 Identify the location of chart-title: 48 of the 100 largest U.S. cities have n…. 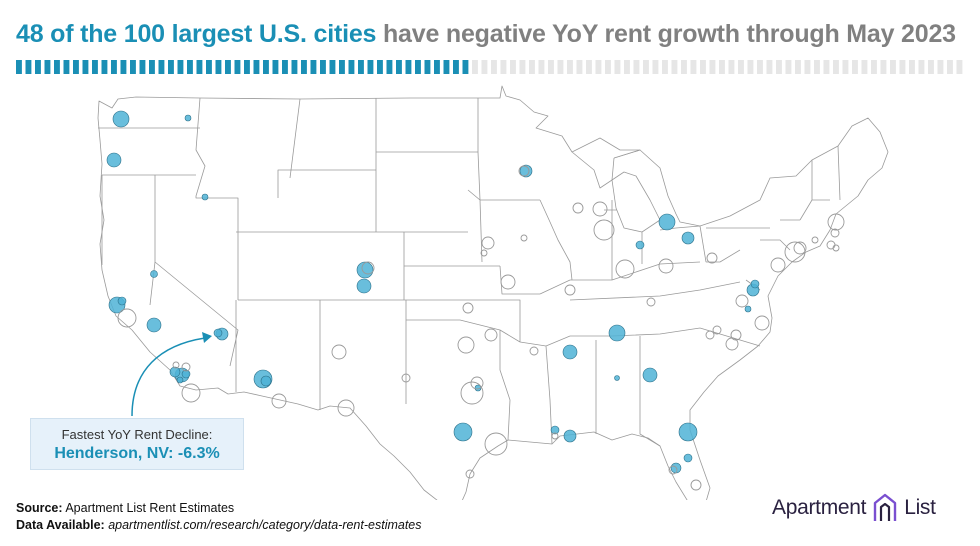
(486, 34).